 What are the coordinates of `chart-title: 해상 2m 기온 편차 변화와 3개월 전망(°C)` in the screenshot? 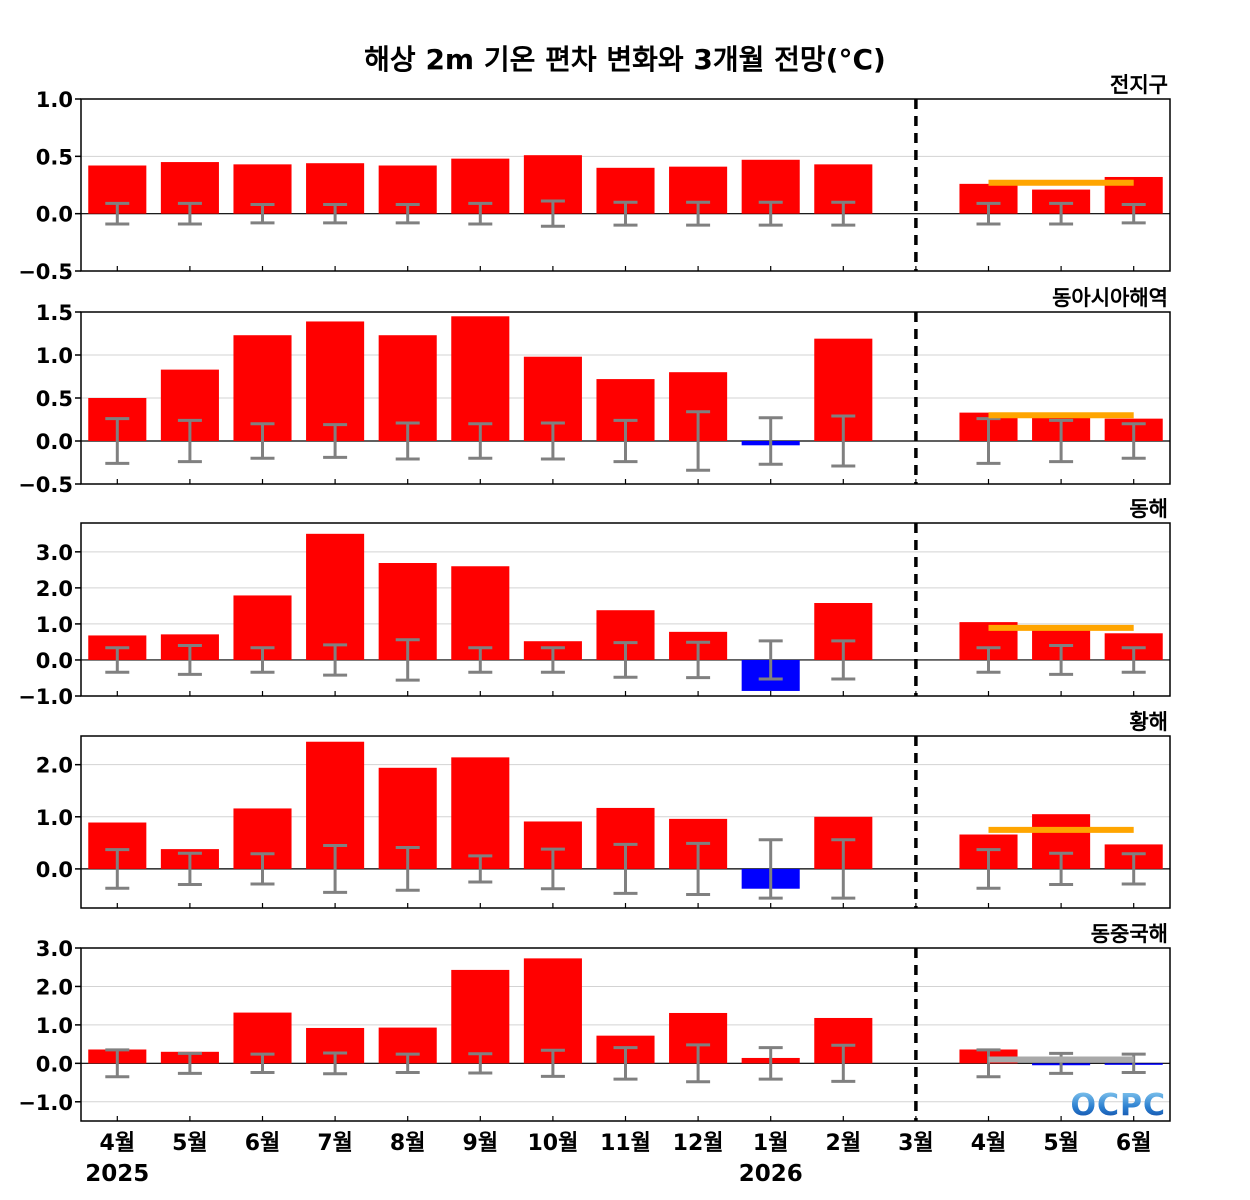 It's located at (625, 59).